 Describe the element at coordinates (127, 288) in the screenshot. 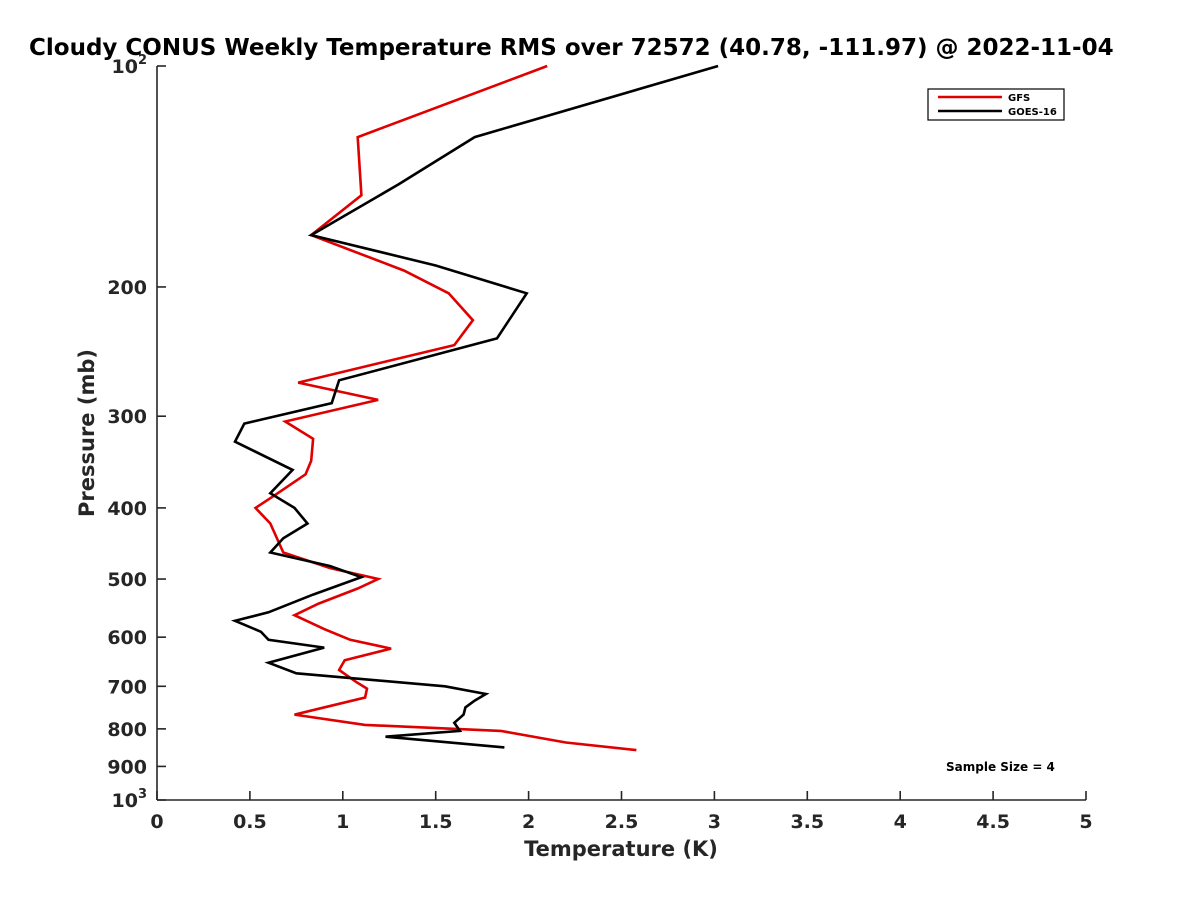

I see `y-tick-label: 200` at that location.